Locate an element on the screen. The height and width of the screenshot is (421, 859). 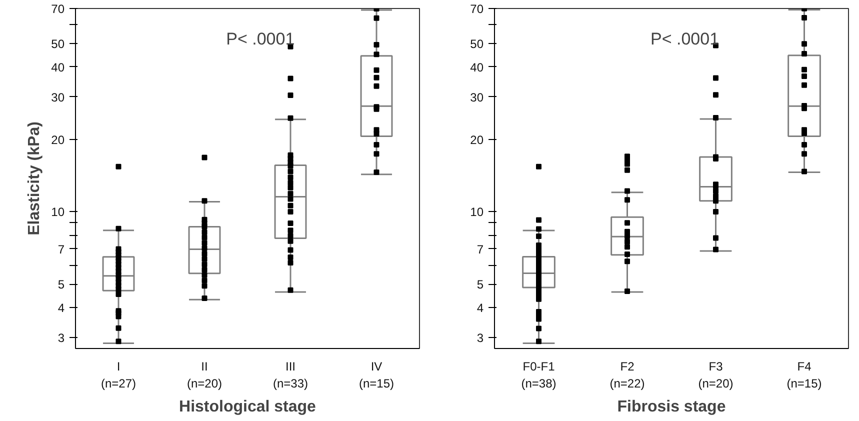
x-tick-label: F4 (n=15) is located at coordinates (804, 375).